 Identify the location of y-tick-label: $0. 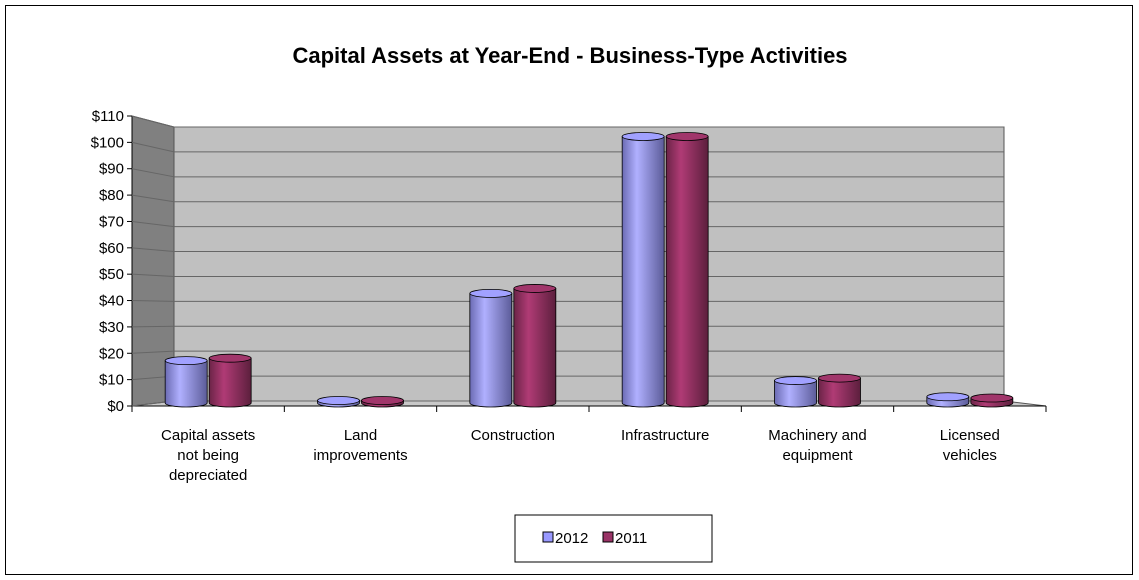
(115, 406).